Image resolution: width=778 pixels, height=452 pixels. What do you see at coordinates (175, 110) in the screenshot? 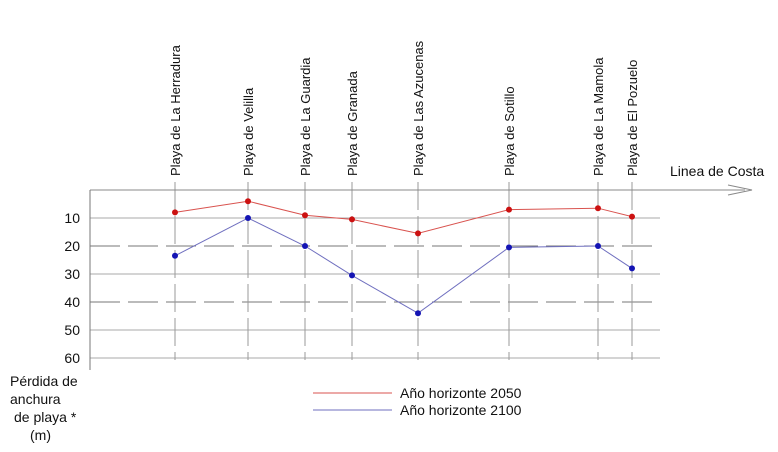
I see `x-tick-label: Playa de La Herradura` at bounding box center [175, 110].